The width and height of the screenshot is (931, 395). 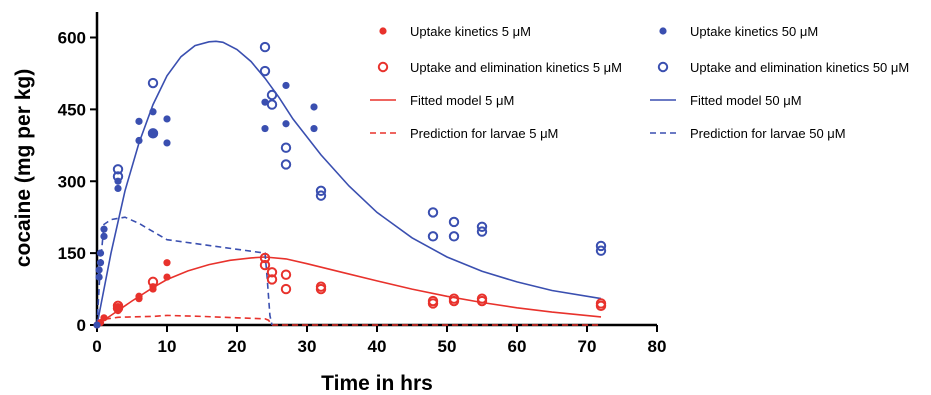 I want to click on legend-entry: Prediction for larvae 50 μM, so click(x=748, y=133).